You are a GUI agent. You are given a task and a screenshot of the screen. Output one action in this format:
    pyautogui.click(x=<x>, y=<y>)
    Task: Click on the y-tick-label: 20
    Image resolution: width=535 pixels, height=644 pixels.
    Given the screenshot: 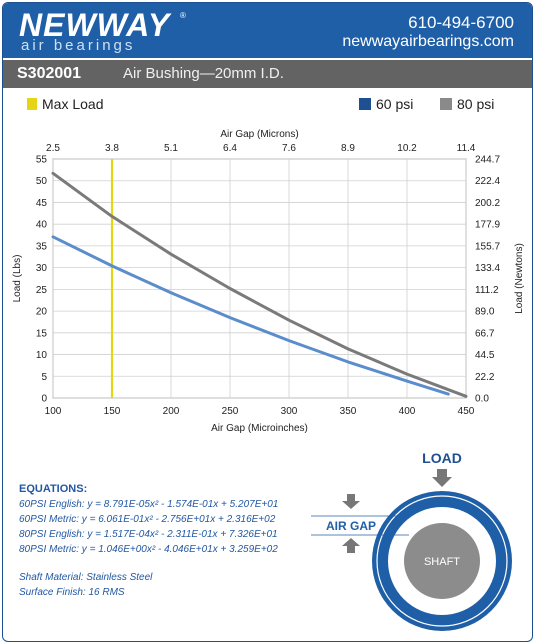 What is the action you would take?
    pyautogui.click(x=42, y=312)
    